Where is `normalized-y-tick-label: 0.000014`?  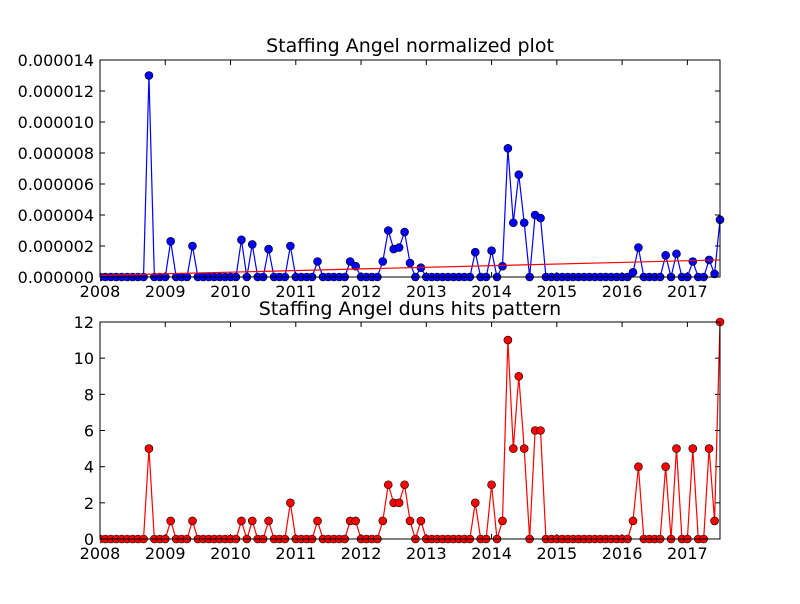 normalized-y-tick-label: 0.000014 is located at coordinates (56, 60).